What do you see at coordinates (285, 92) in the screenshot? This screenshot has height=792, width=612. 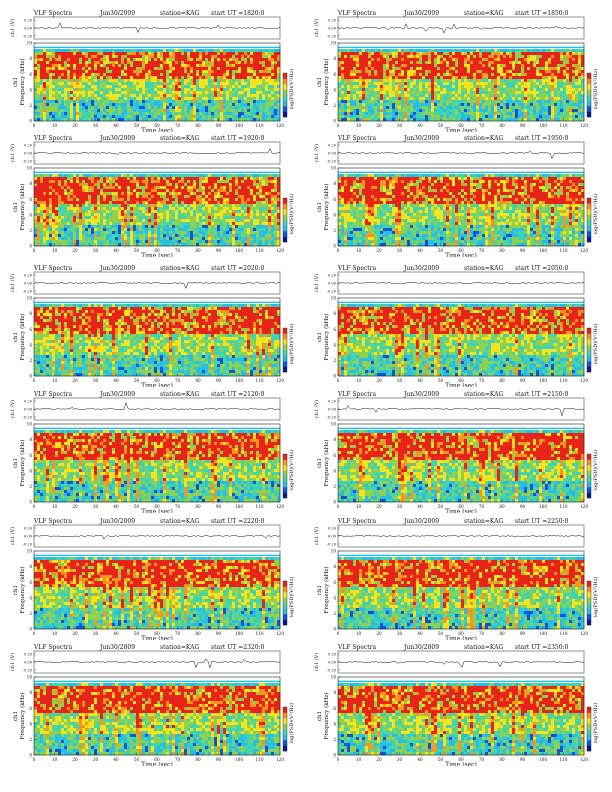 I see `colorbar-swatch` at bounding box center [285, 92].